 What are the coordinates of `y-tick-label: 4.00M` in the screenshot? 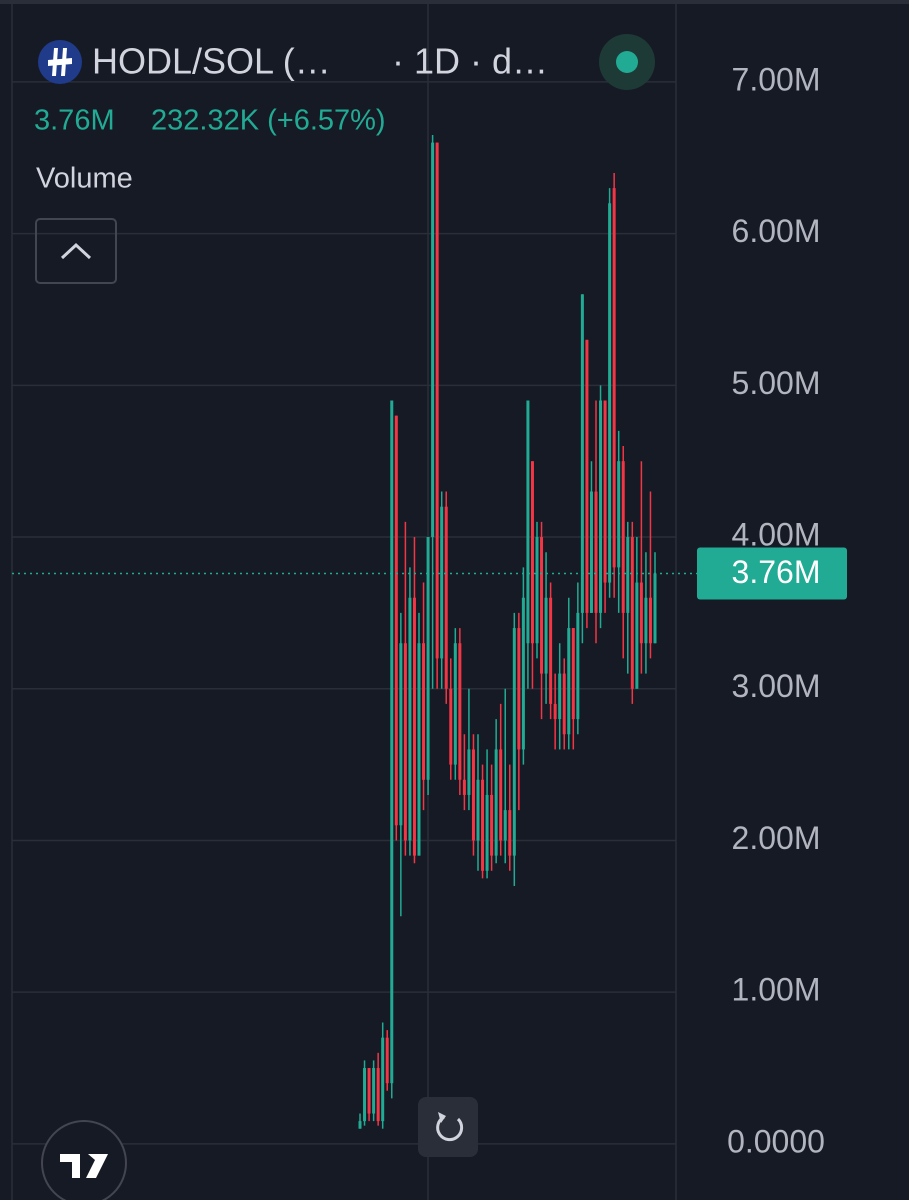 It's located at (776, 534).